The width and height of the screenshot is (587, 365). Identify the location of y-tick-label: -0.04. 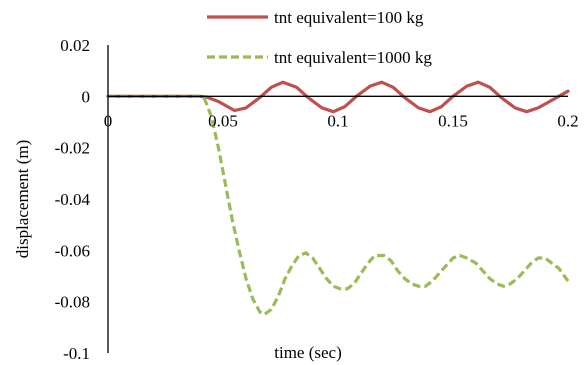
(73, 199).